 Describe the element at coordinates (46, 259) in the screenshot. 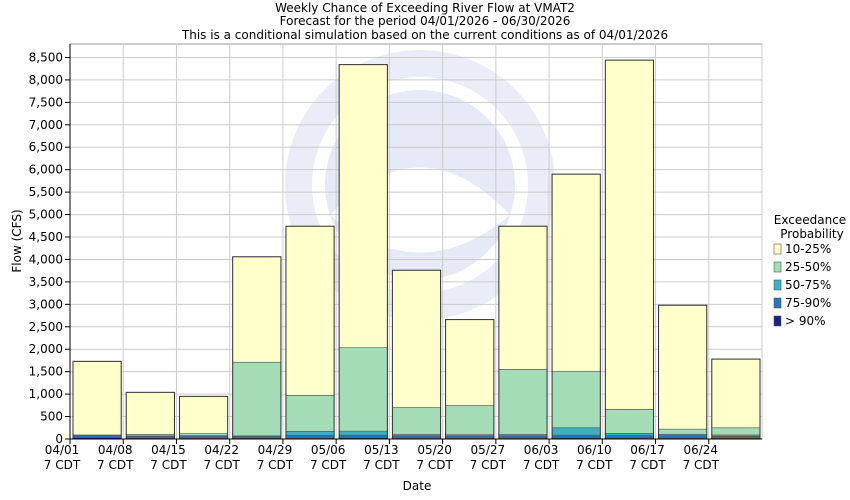

I see `y-tick-label: 4,000` at that location.